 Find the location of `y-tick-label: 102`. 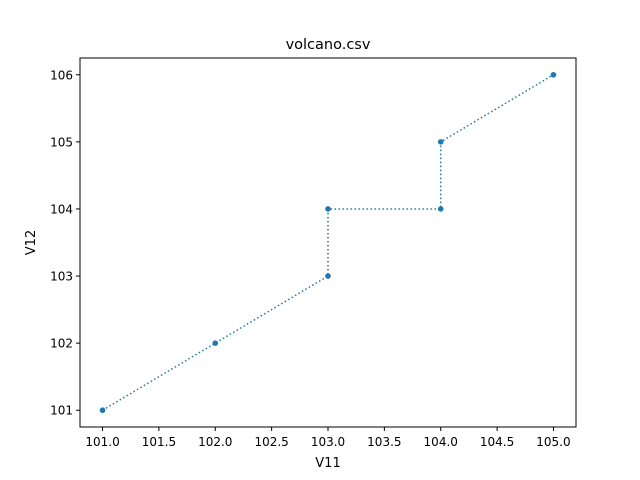

y-tick-label: 102 is located at coordinates (61, 344).